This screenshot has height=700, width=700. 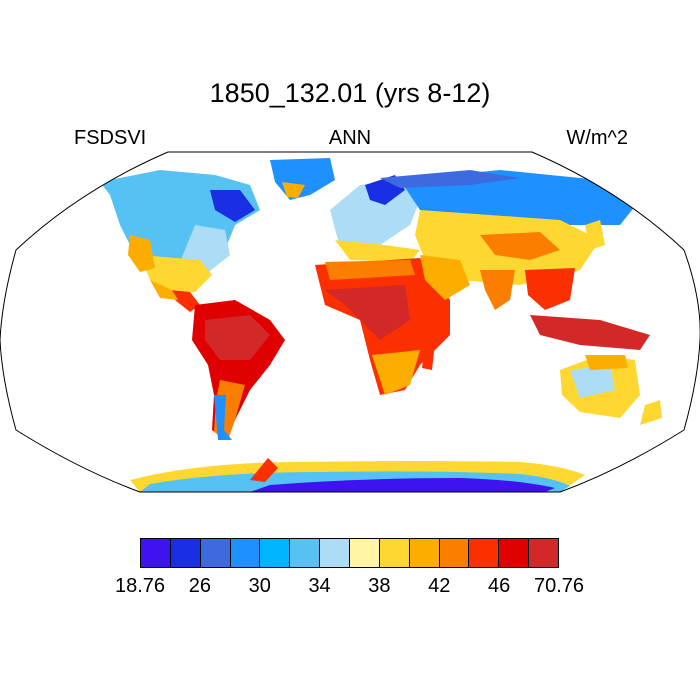 What do you see at coordinates (370, 270) in the screenshot?
I see `land-africa-north` at bounding box center [370, 270].